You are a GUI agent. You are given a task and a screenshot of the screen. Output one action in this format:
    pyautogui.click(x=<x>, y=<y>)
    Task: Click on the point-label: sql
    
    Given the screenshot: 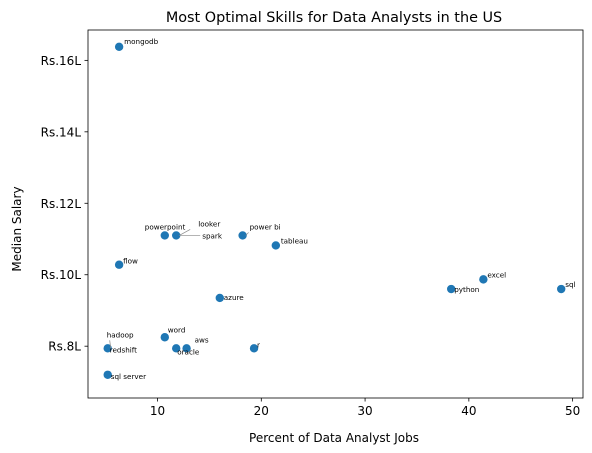 What is the action you would take?
    pyautogui.click(x=570, y=284)
    